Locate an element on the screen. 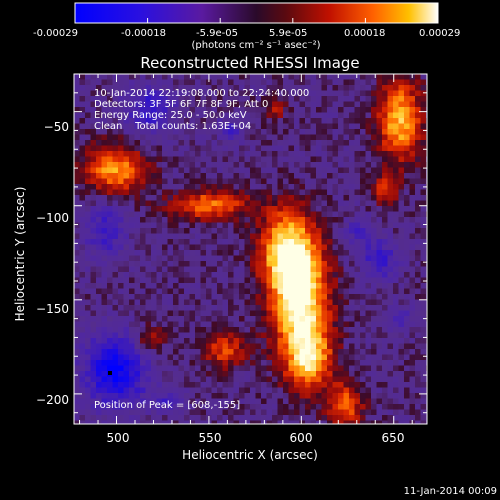  colorbar-ticks is located at coordinates (256, 20).